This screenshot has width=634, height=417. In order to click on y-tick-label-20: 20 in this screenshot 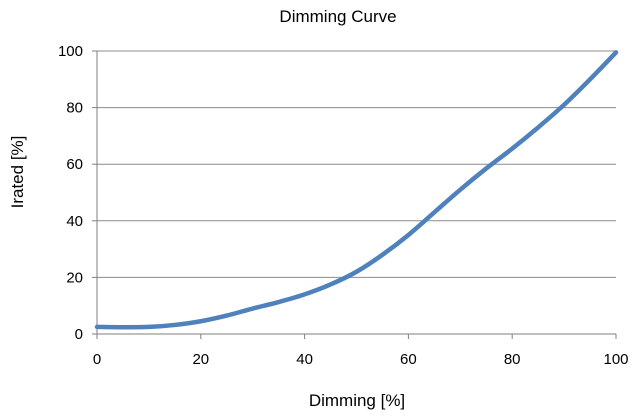, I will do `click(74, 277)`.